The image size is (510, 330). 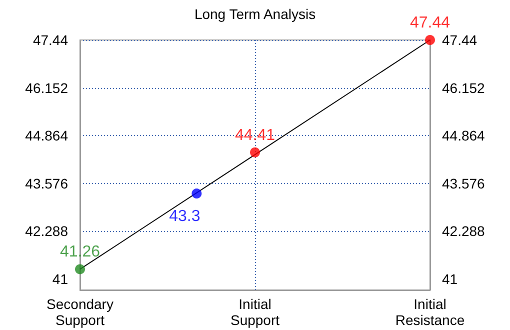 I want to click on y-tick-label: 46.152, so click(x=46, y=88).